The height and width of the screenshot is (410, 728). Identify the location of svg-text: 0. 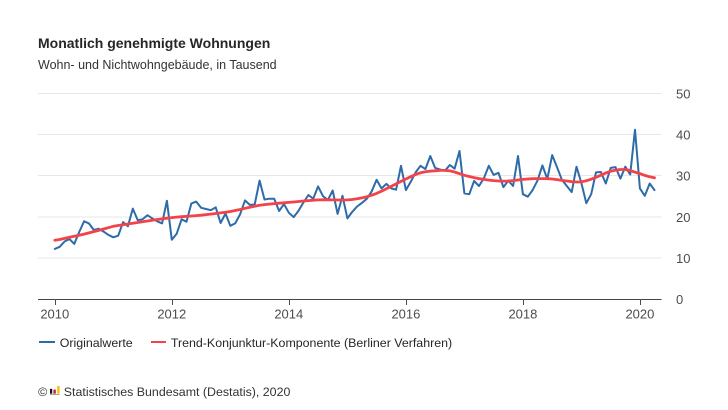
(679, 299).